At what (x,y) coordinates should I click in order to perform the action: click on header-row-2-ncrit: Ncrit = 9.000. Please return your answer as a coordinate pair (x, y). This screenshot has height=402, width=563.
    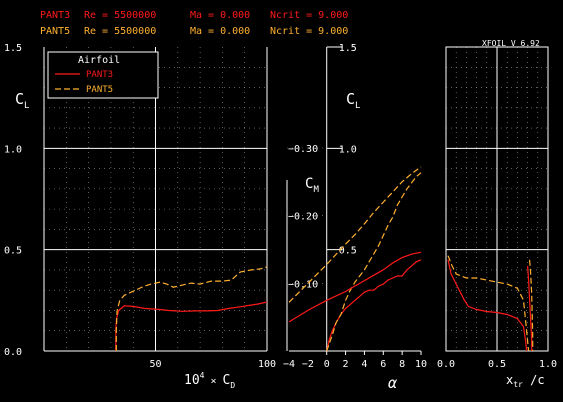
    Looking at the image, I should click on (309, 31).